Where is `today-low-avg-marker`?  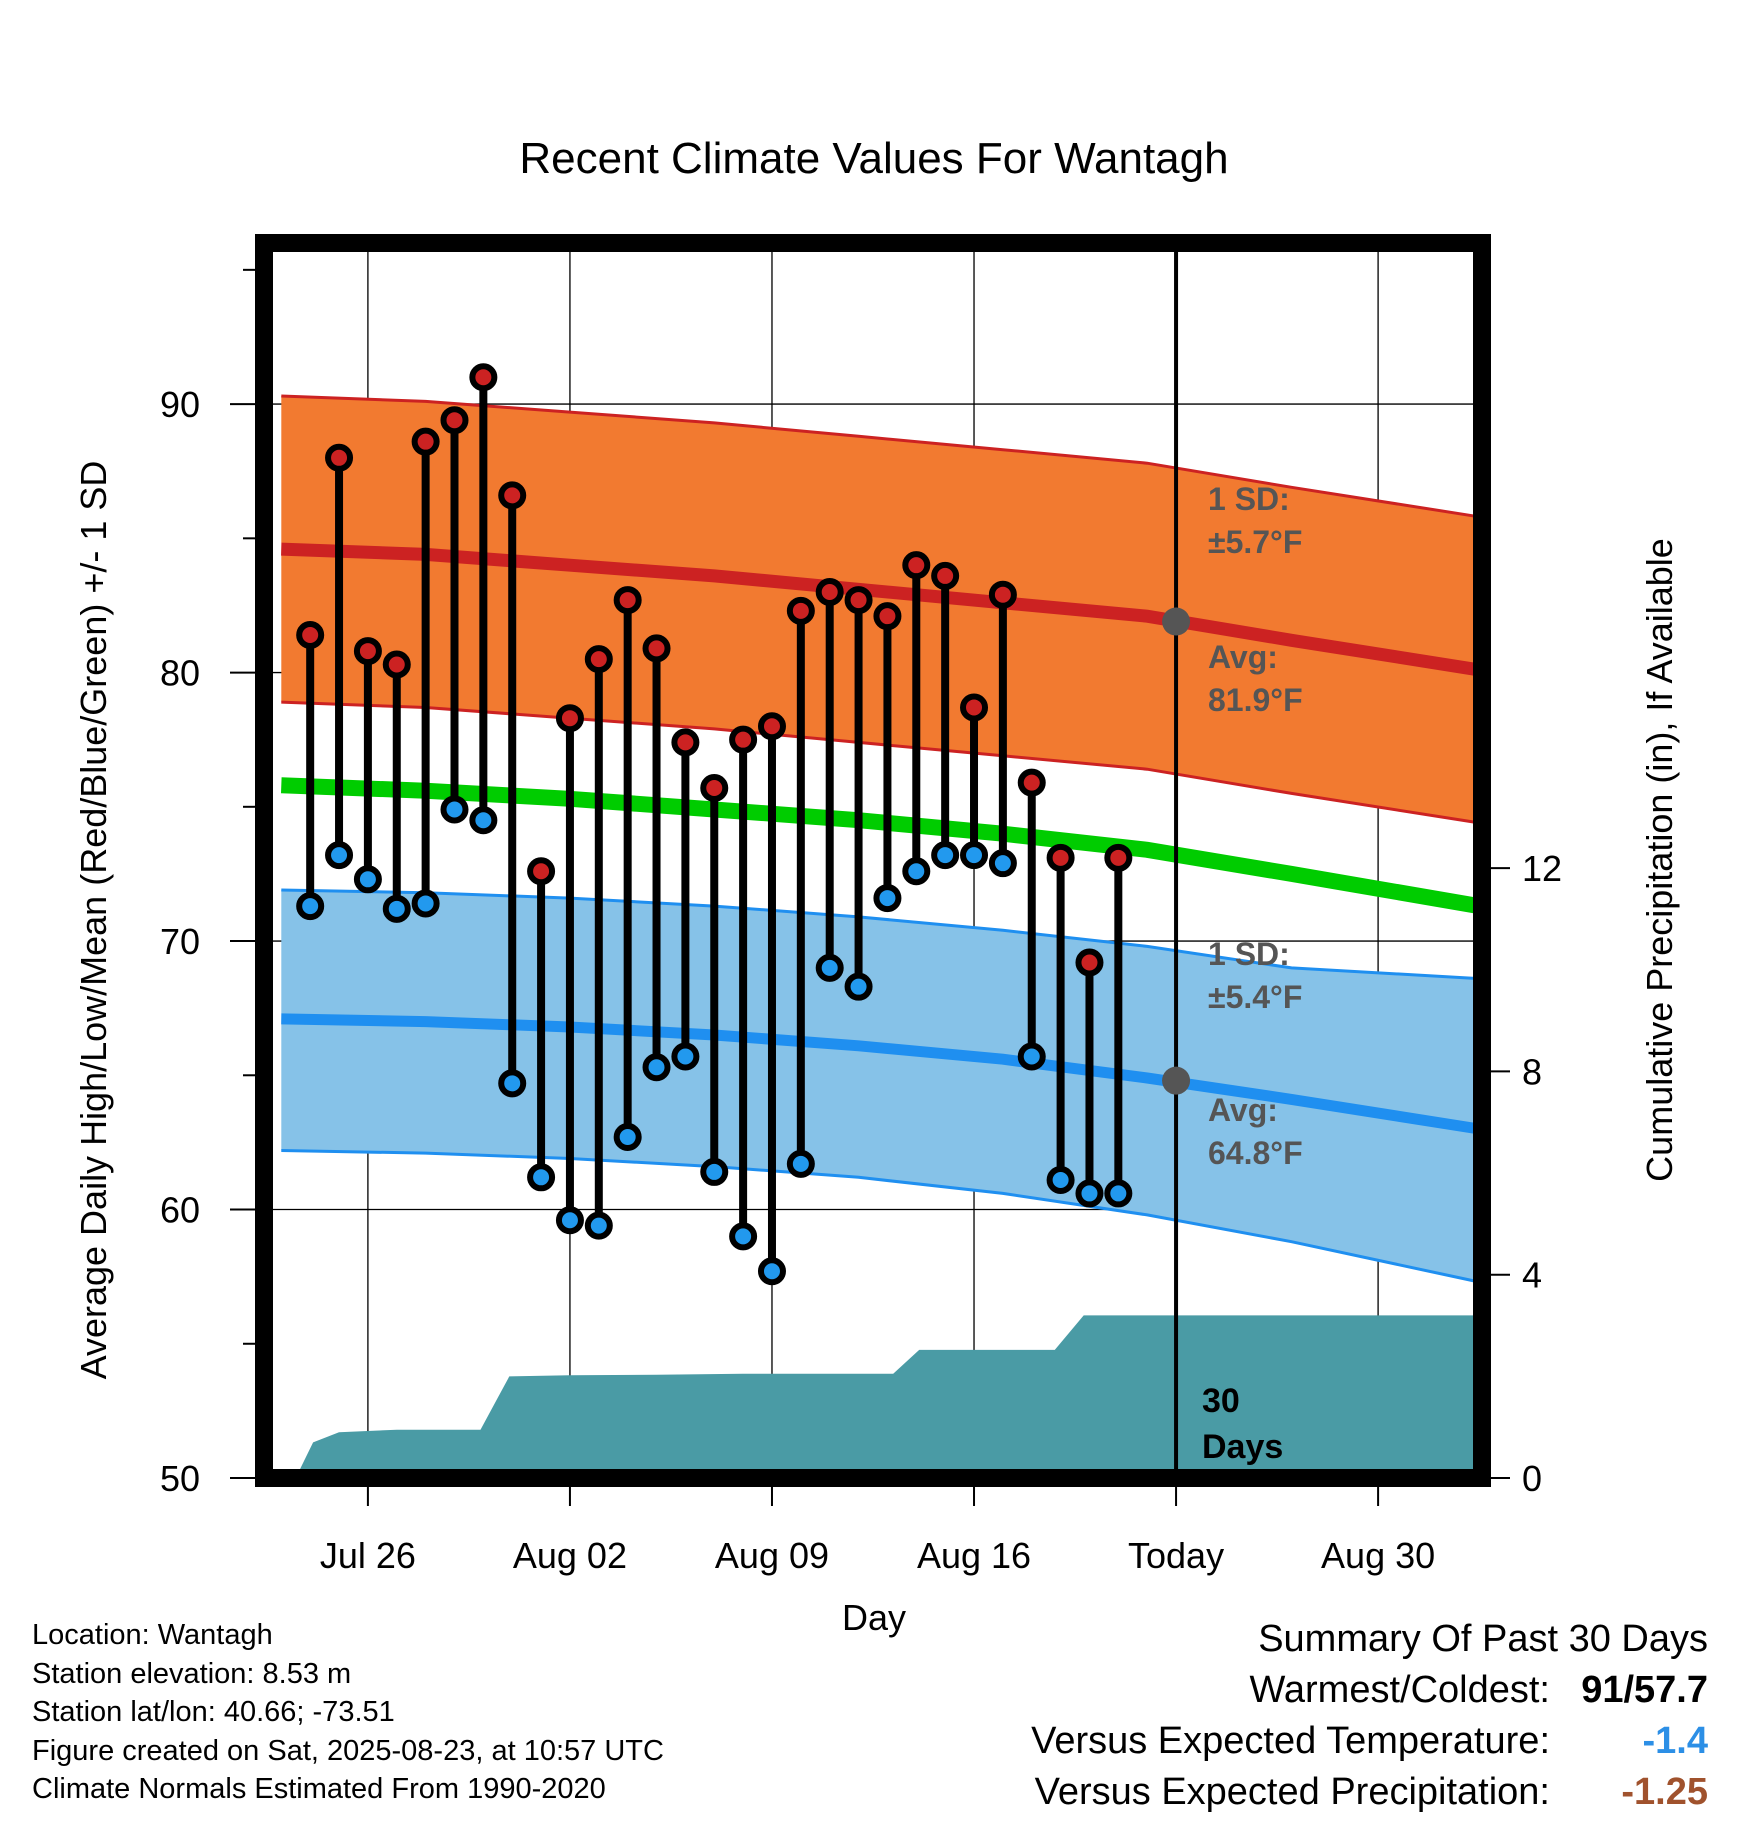 today-low-avg-marker is located at coordinates (1176, 1080).